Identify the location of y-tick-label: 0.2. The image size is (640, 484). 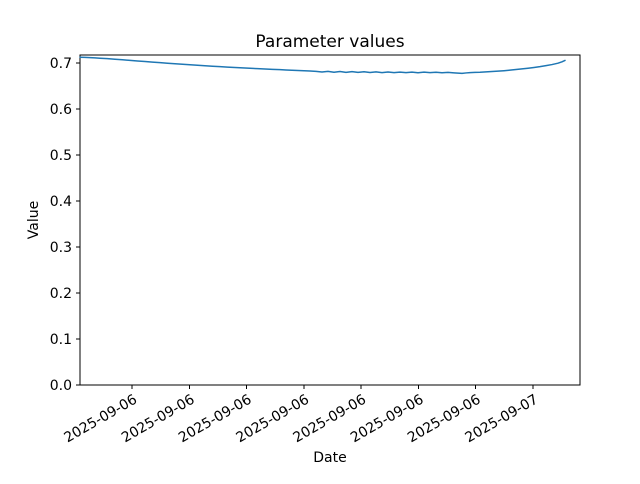
(61, 294).